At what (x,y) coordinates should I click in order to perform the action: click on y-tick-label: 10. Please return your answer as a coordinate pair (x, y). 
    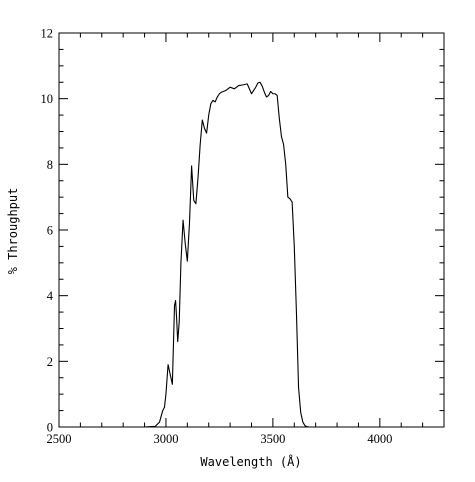
    Looking at the image, I should click on (47, 99).